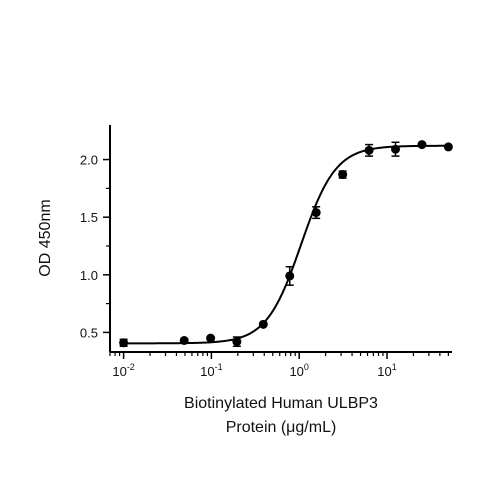 The image size is (500, 500). I want to click on x-tick-exponent: -1, so click(219, 367).